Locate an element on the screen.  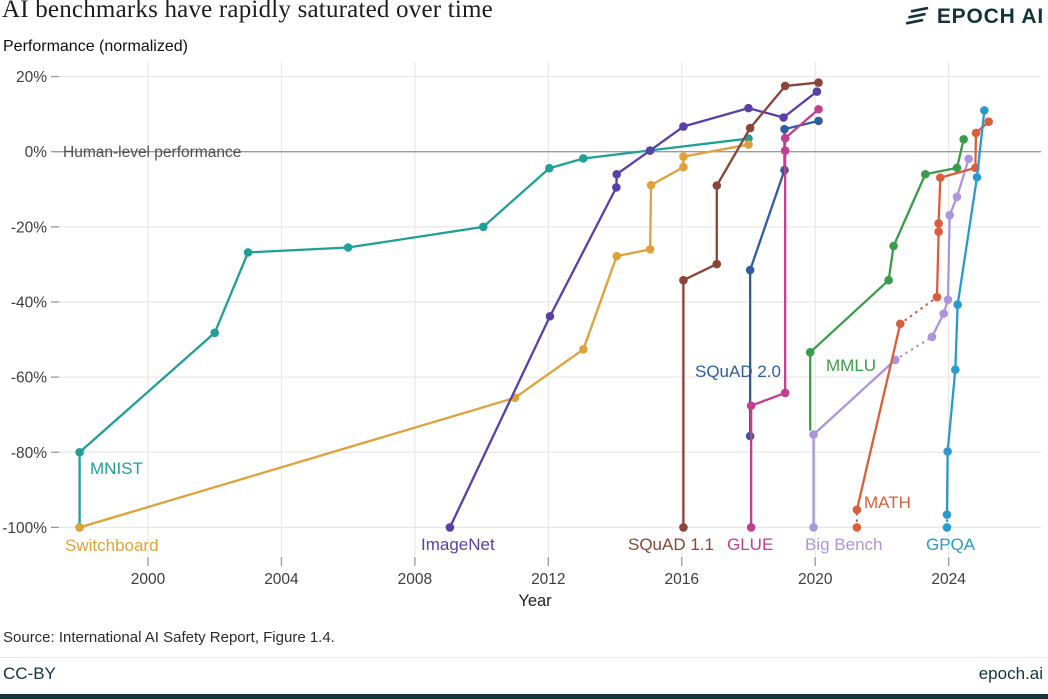
y-tick-label: 0% is located at coordinates (36, 152).